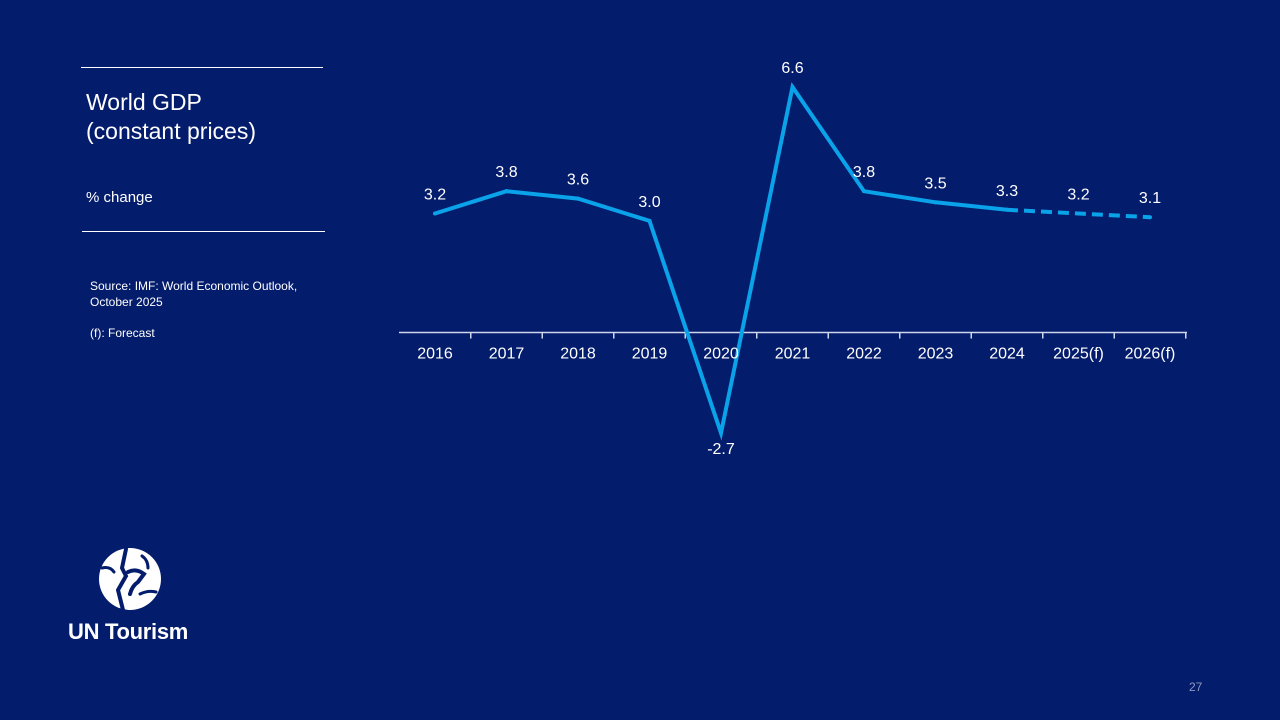  I want to click on x-tick-label: 2018, so click(578, 354).